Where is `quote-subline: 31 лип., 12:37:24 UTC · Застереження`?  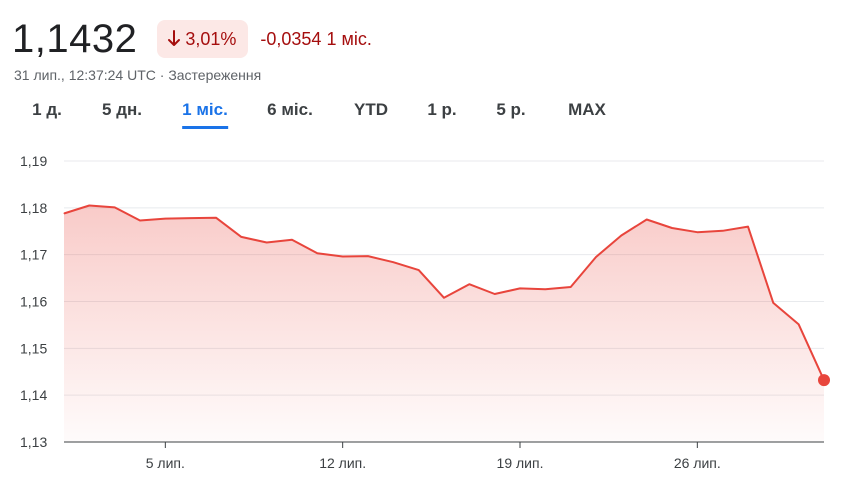 quote-subline: 31 лип., 12:37:24 UTC · Застереження is located at coordinates (137, 75).